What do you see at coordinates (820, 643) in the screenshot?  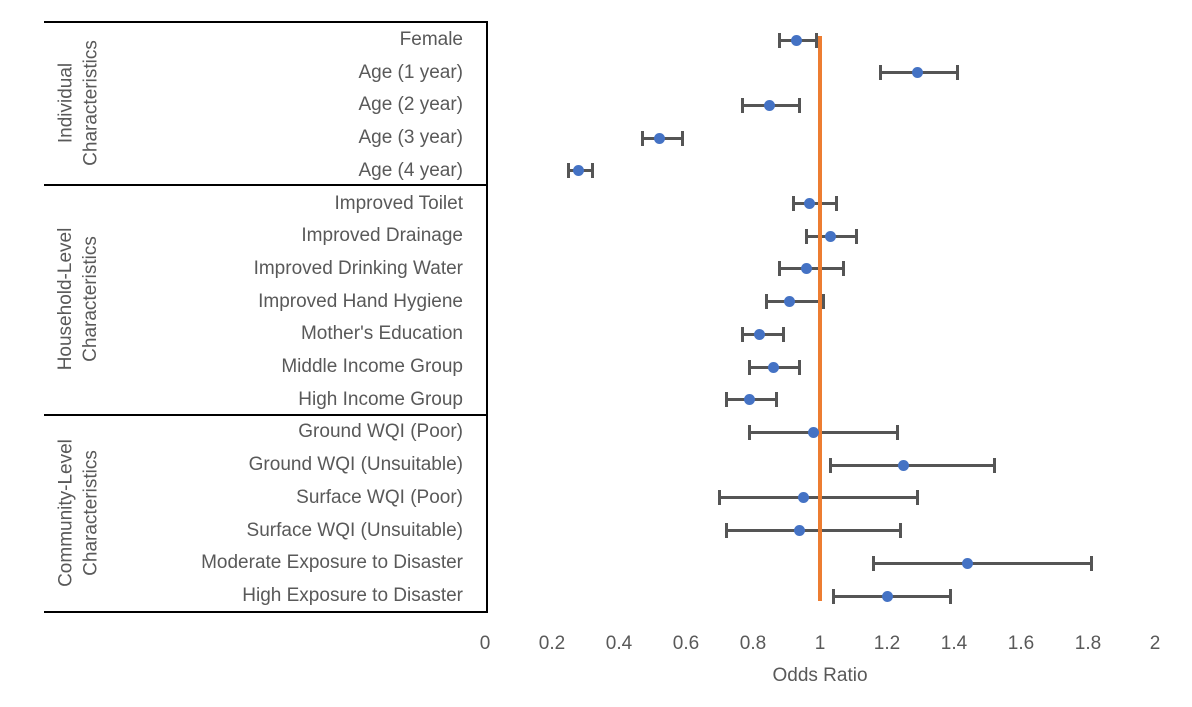 I see `x-tick-label: 1` at bounding box center [820, 643].